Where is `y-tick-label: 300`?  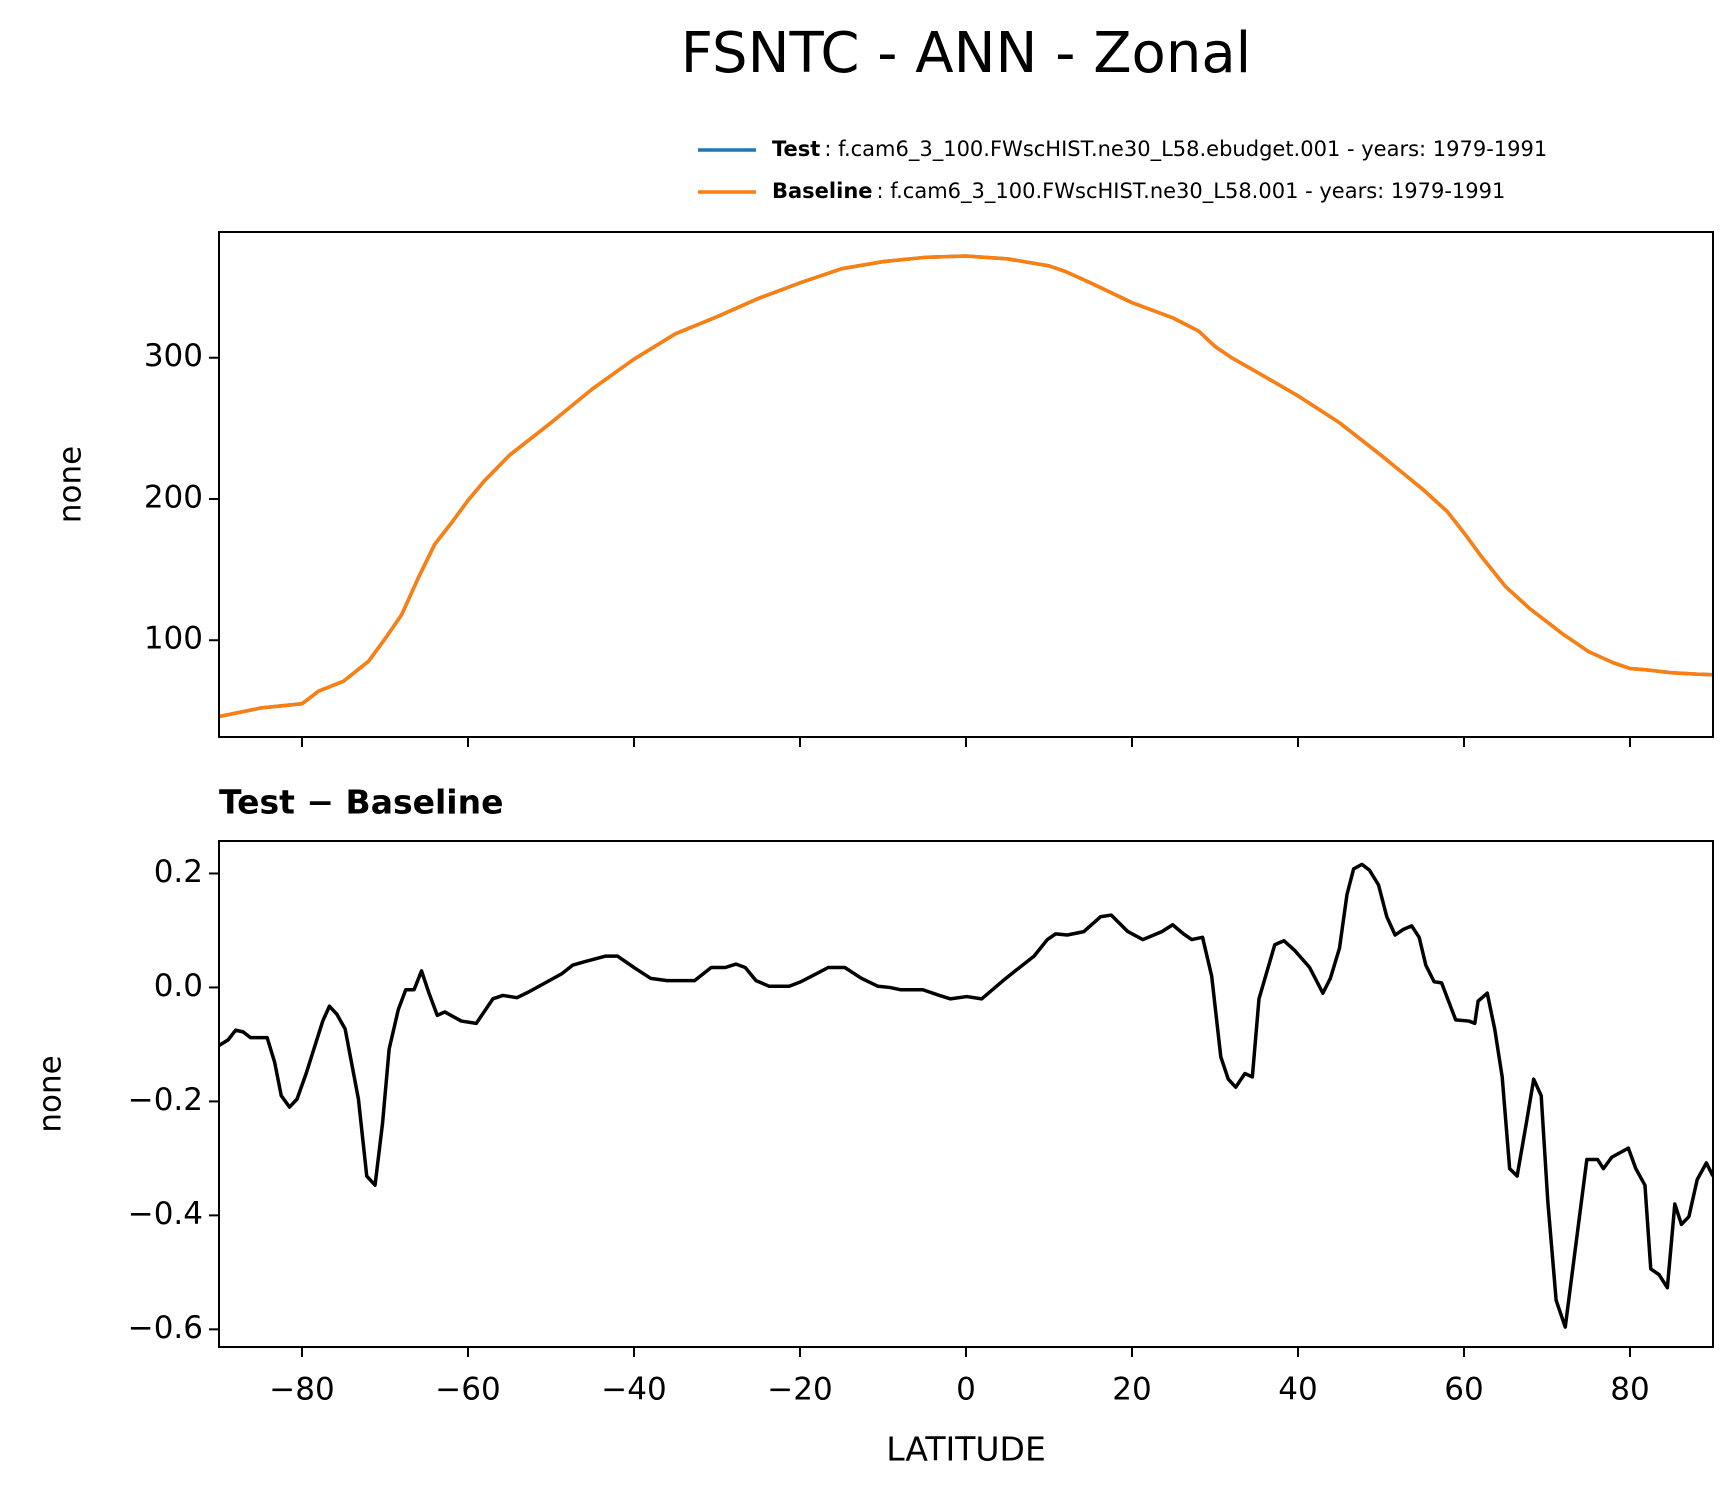 y-tick-label: 300 is located at coordinates (173, 356).